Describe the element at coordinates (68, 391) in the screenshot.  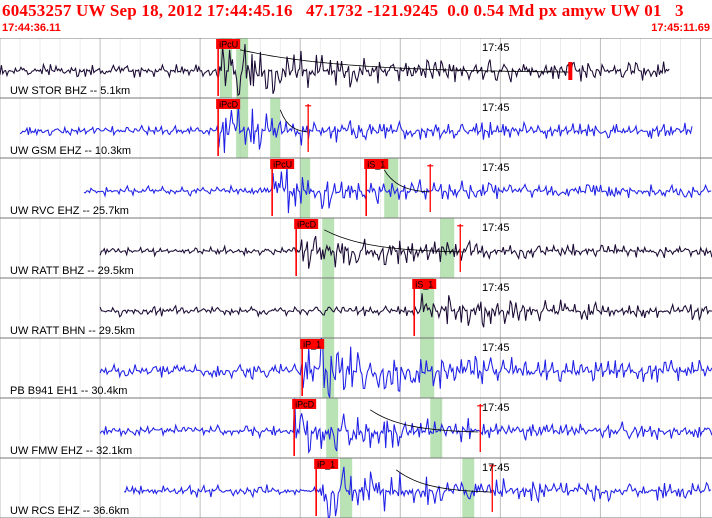
I see `station-label: PB B941 EH1 -- 30.4km` at that location.